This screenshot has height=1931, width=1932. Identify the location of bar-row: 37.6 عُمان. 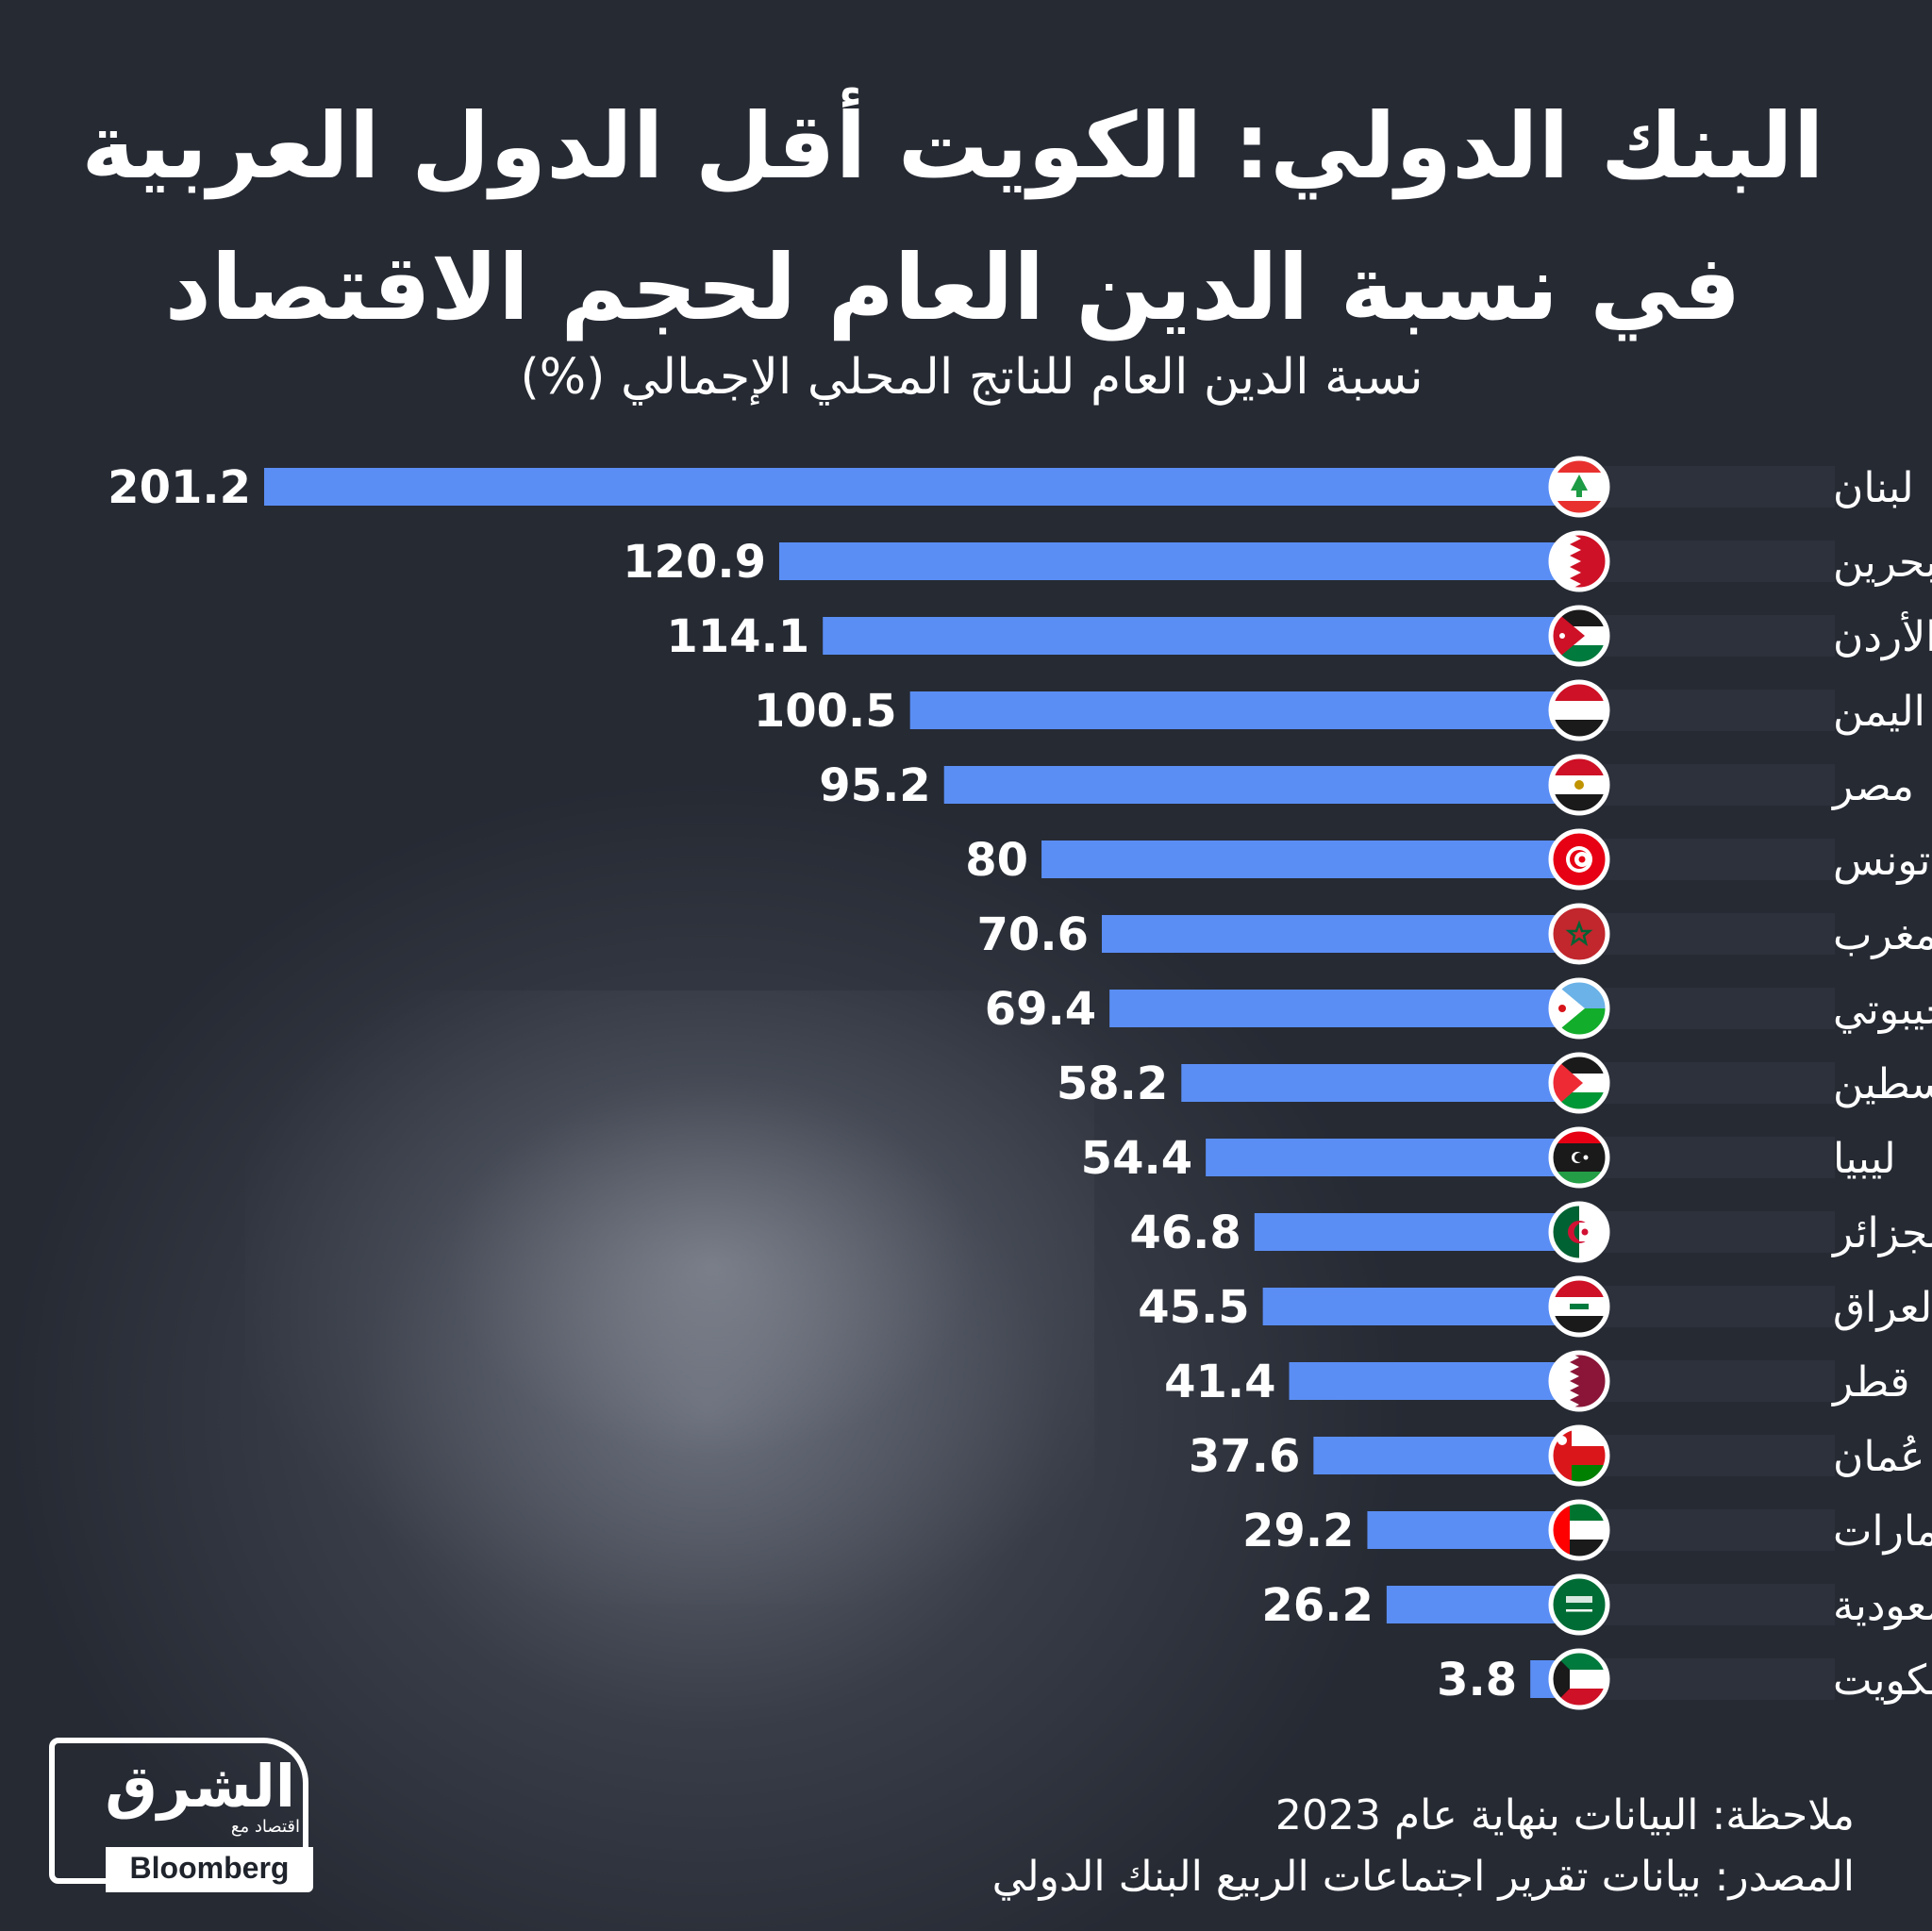
(1557, 1455).